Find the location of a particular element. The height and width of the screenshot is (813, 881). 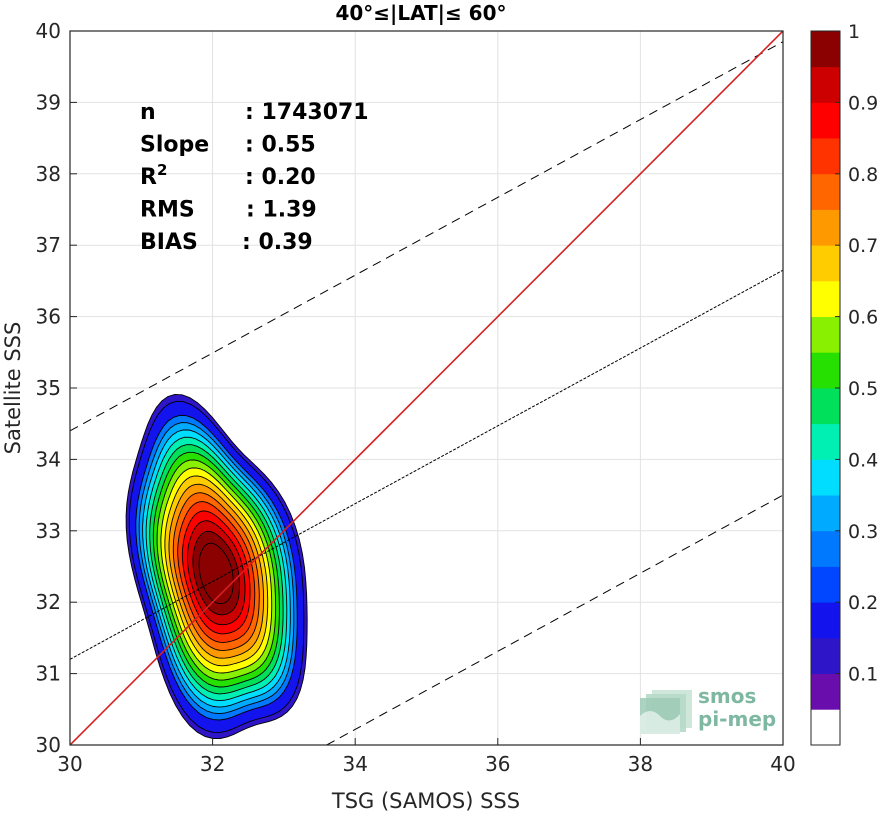

stats-superscript: 2 is located at coordinates (162, 170).